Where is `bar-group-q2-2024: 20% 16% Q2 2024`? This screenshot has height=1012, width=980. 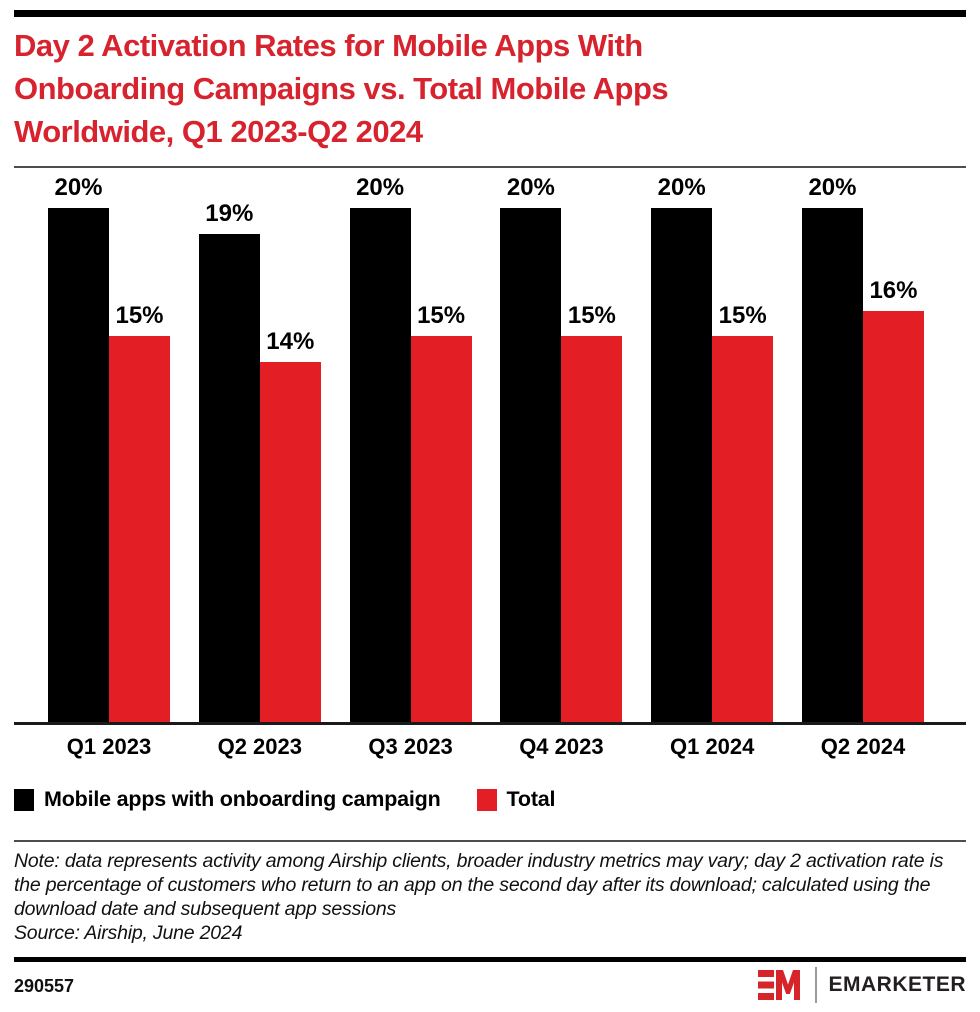 bar-group-q2-2024: 20% 16% Q2 2024 is located at coordinates (862, 466).